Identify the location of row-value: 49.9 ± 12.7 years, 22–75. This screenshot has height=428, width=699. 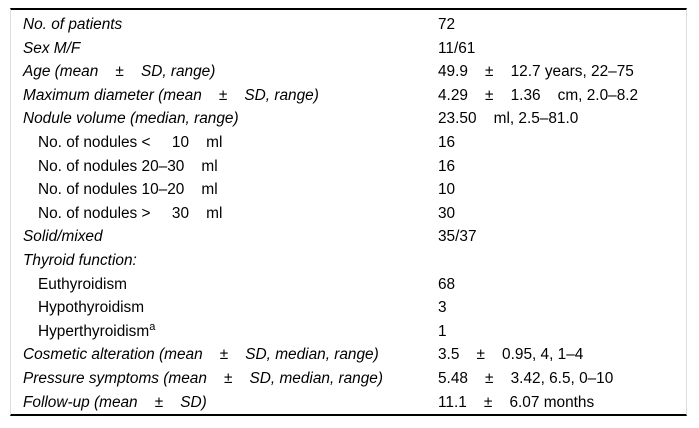
(536, 72).